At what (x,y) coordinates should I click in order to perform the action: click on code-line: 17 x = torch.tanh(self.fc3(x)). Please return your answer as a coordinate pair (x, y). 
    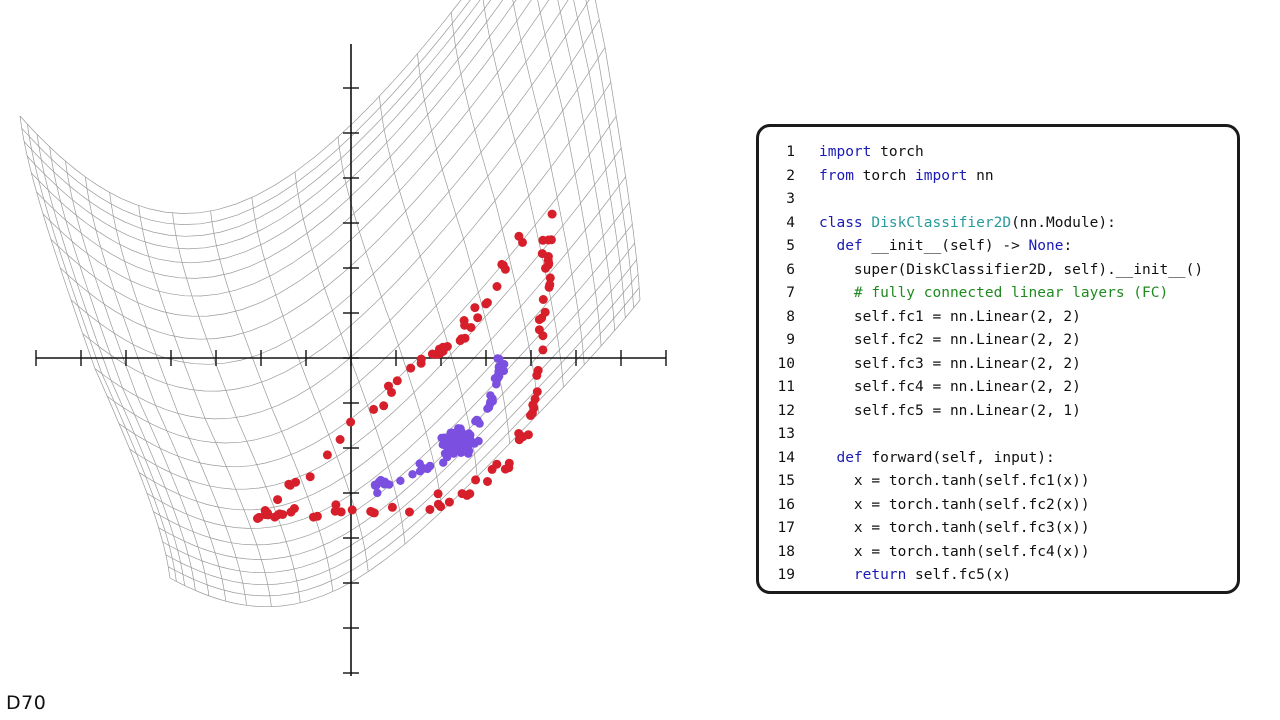
    Looking at the image, I should click on (998, 529).